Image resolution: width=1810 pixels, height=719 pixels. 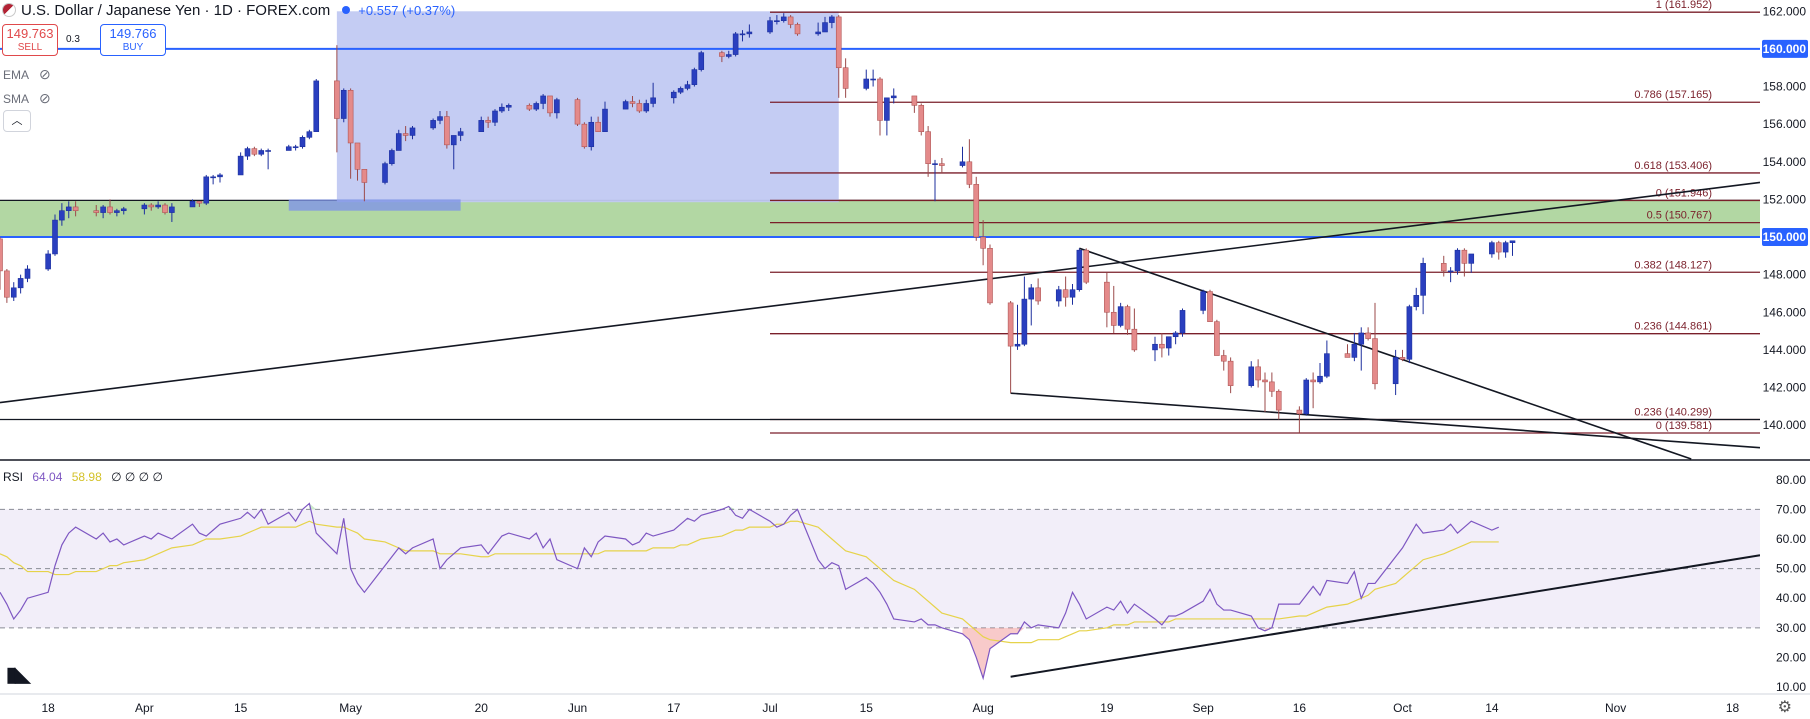 I want to click on spread-value: 0.3, so click(x=73, y=39).